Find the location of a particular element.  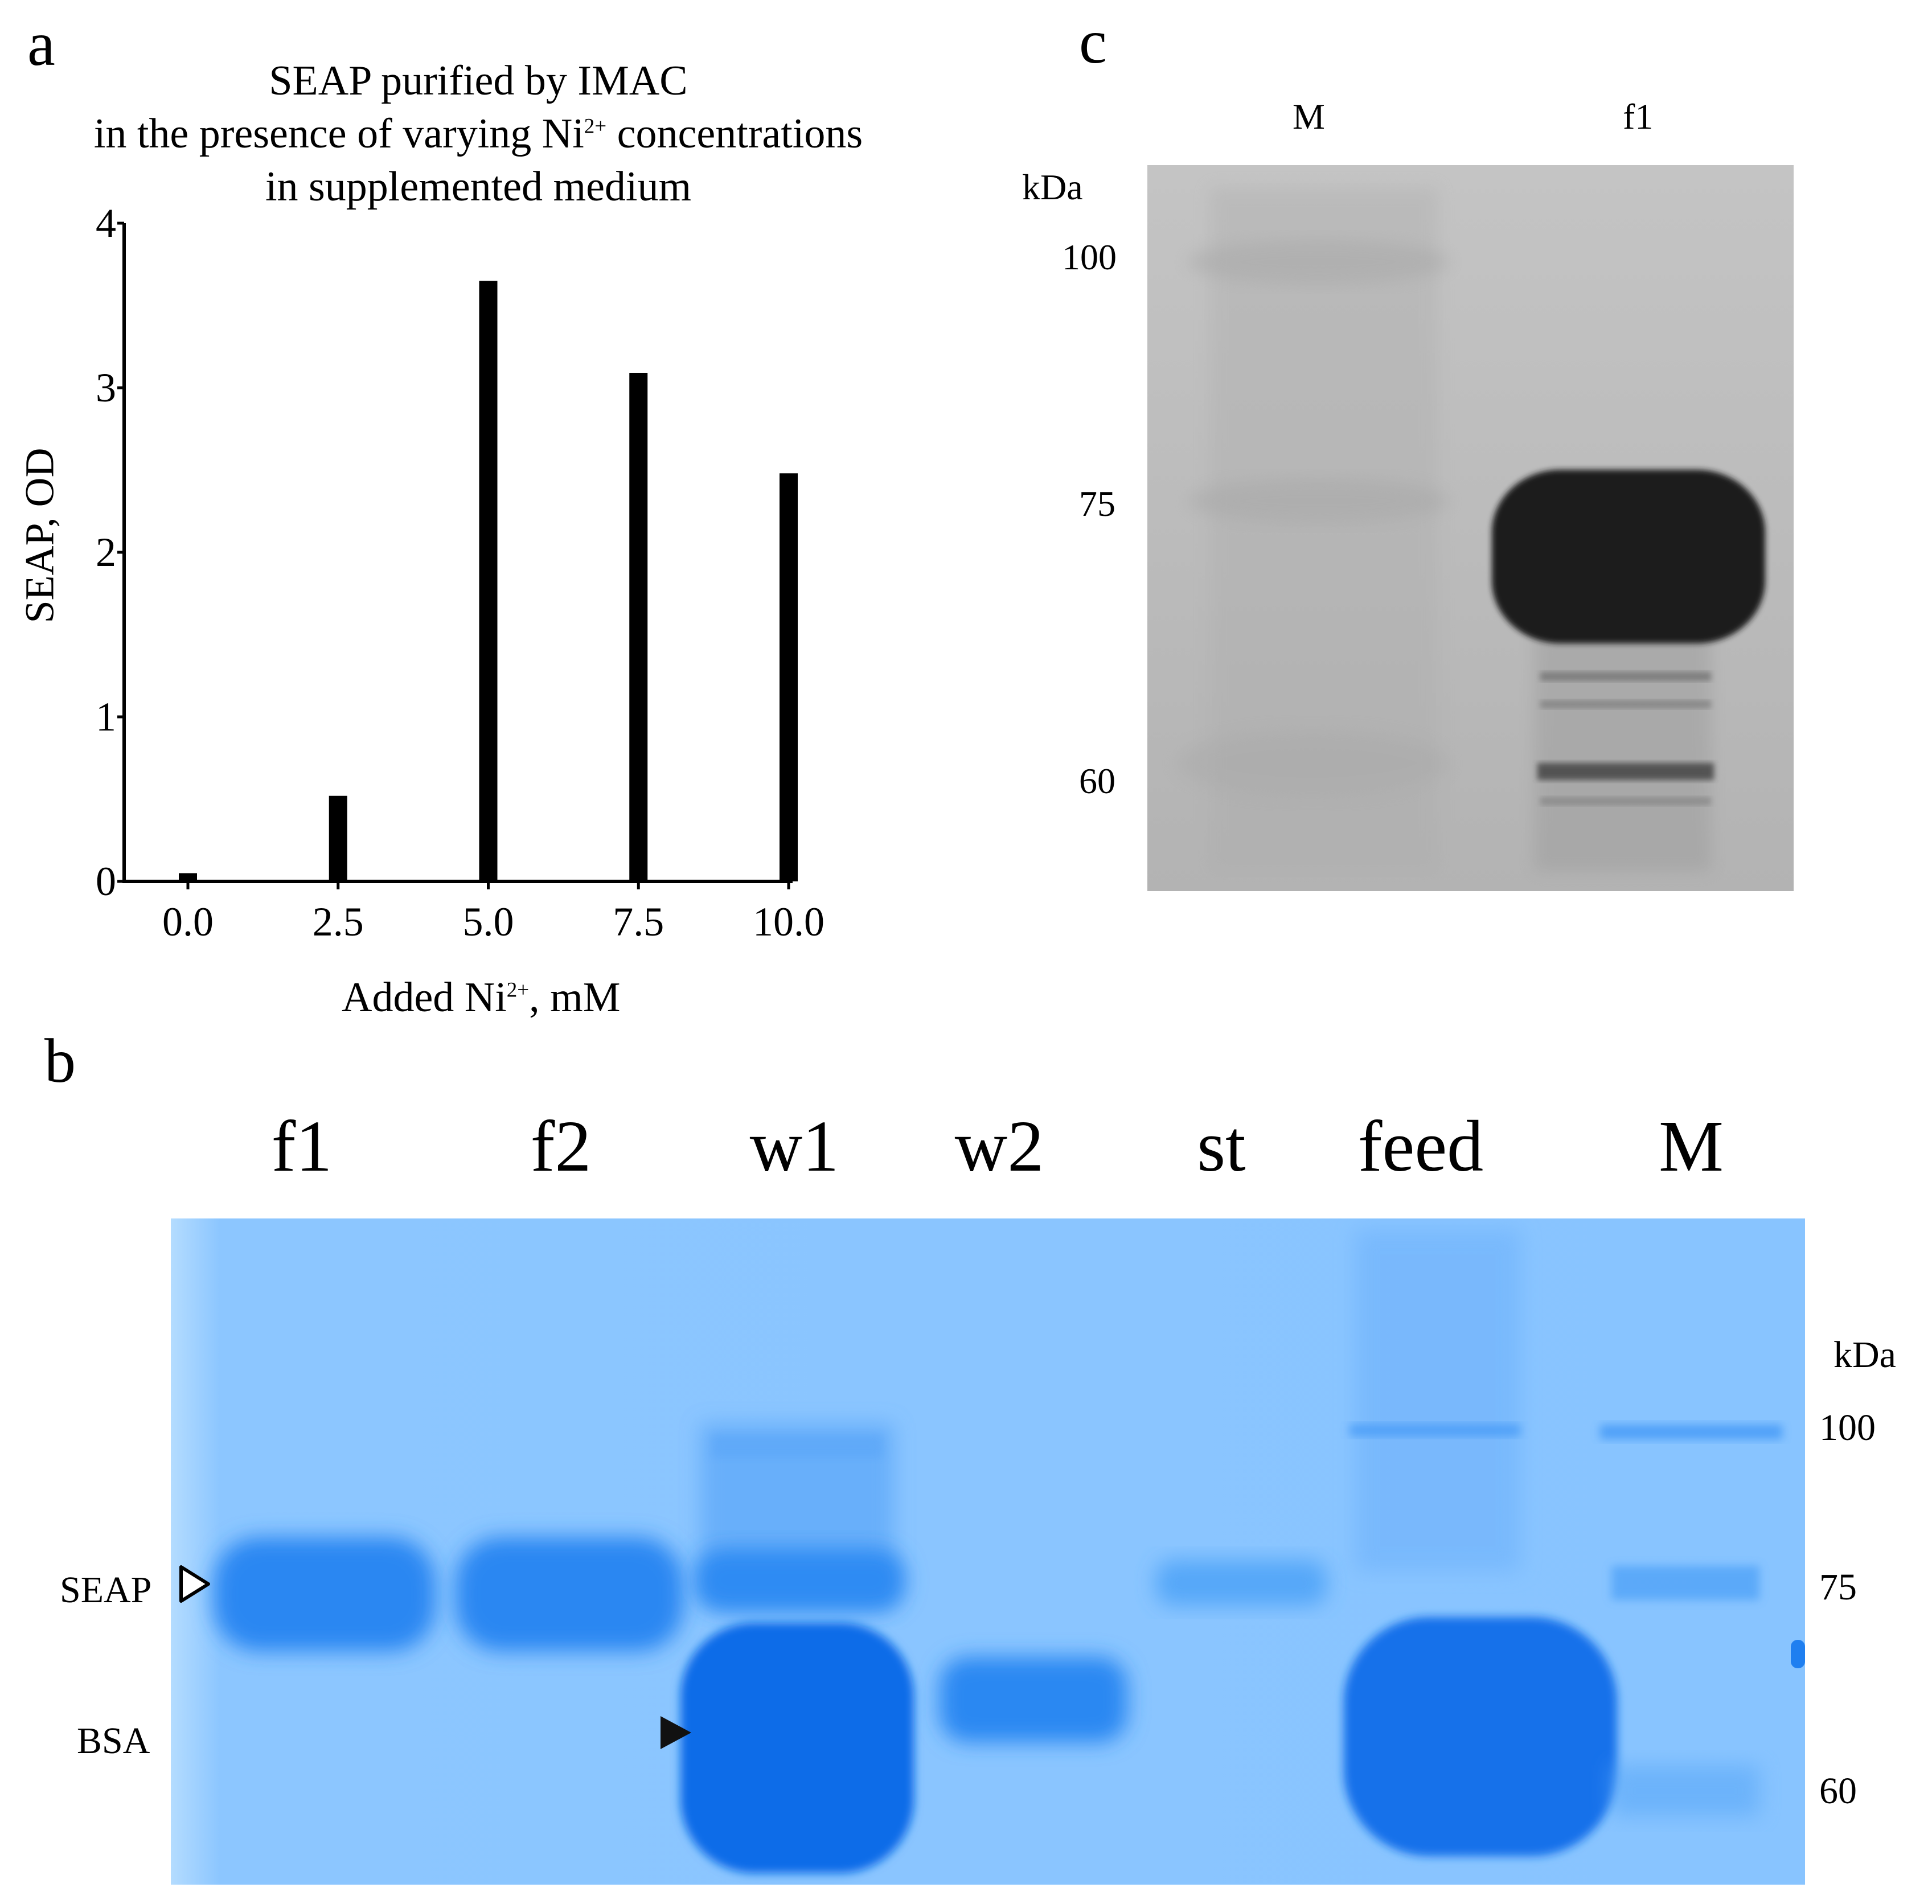

gel-b-unit: kDa is located at coordinates (1864, 1355).